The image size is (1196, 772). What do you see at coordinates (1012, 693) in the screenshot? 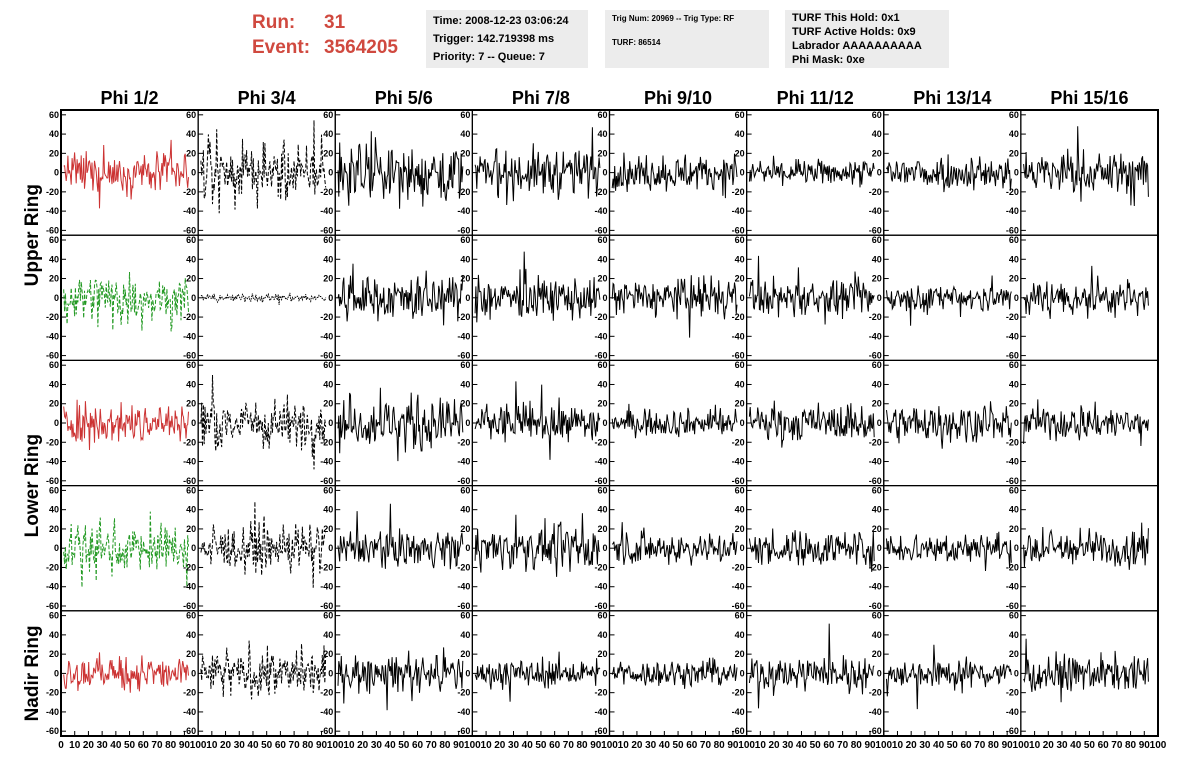
I see `y-tick-label-r5-c8--20: -20` at bounding box center [1012, 693].